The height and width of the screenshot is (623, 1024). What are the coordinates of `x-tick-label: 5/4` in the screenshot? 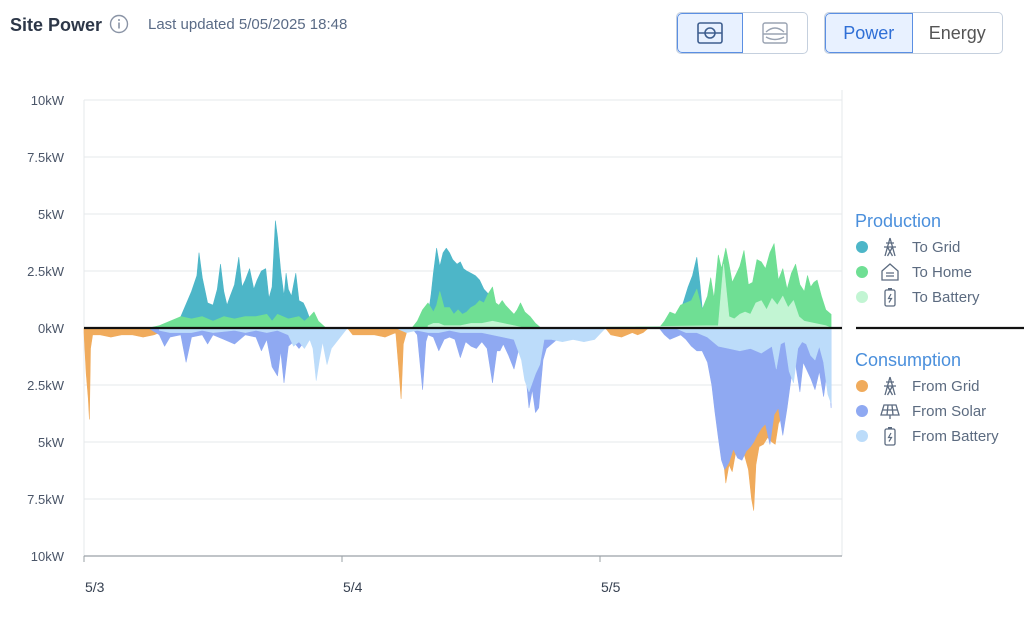 It's located at (353, 587).